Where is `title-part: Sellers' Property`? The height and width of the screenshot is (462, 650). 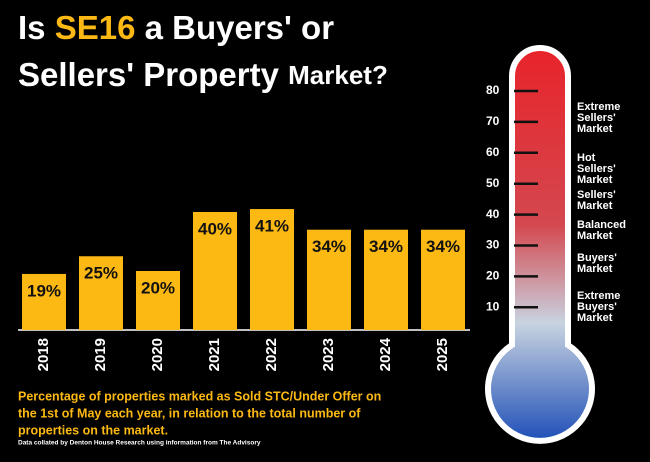
title-part: Sellers' Property is located at coordinates (153, 74).